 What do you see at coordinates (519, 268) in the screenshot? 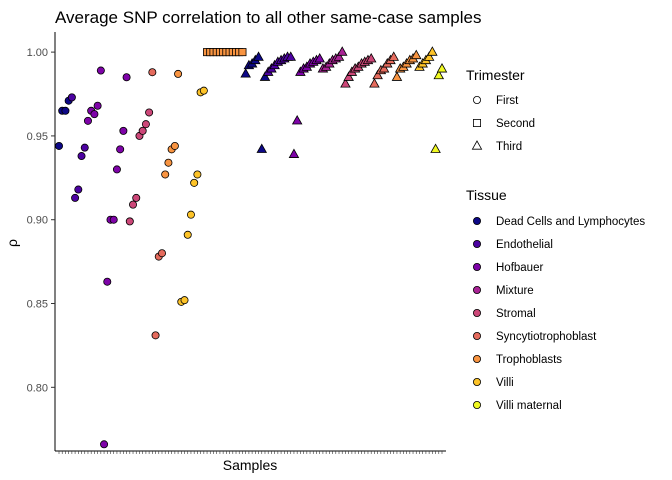
I see `legend-tissue-label: Hofbauer` at bounding box center [519, 268].